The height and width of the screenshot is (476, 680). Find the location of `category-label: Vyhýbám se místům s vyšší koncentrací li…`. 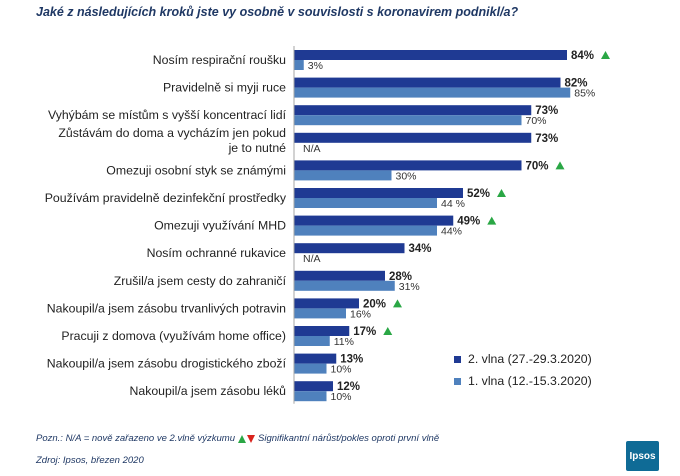

category-label: Vyhýbám se místům s vyšší koncentrací li… is located at coordinates (167, 115).